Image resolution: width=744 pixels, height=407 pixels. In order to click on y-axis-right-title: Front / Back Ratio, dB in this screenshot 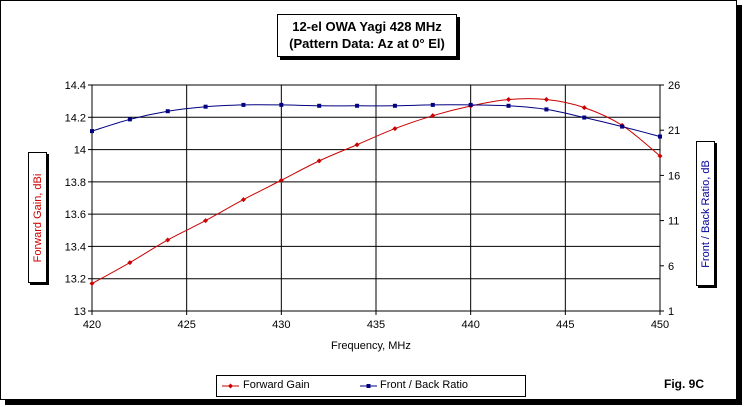, I will do `click(705, 213)`.